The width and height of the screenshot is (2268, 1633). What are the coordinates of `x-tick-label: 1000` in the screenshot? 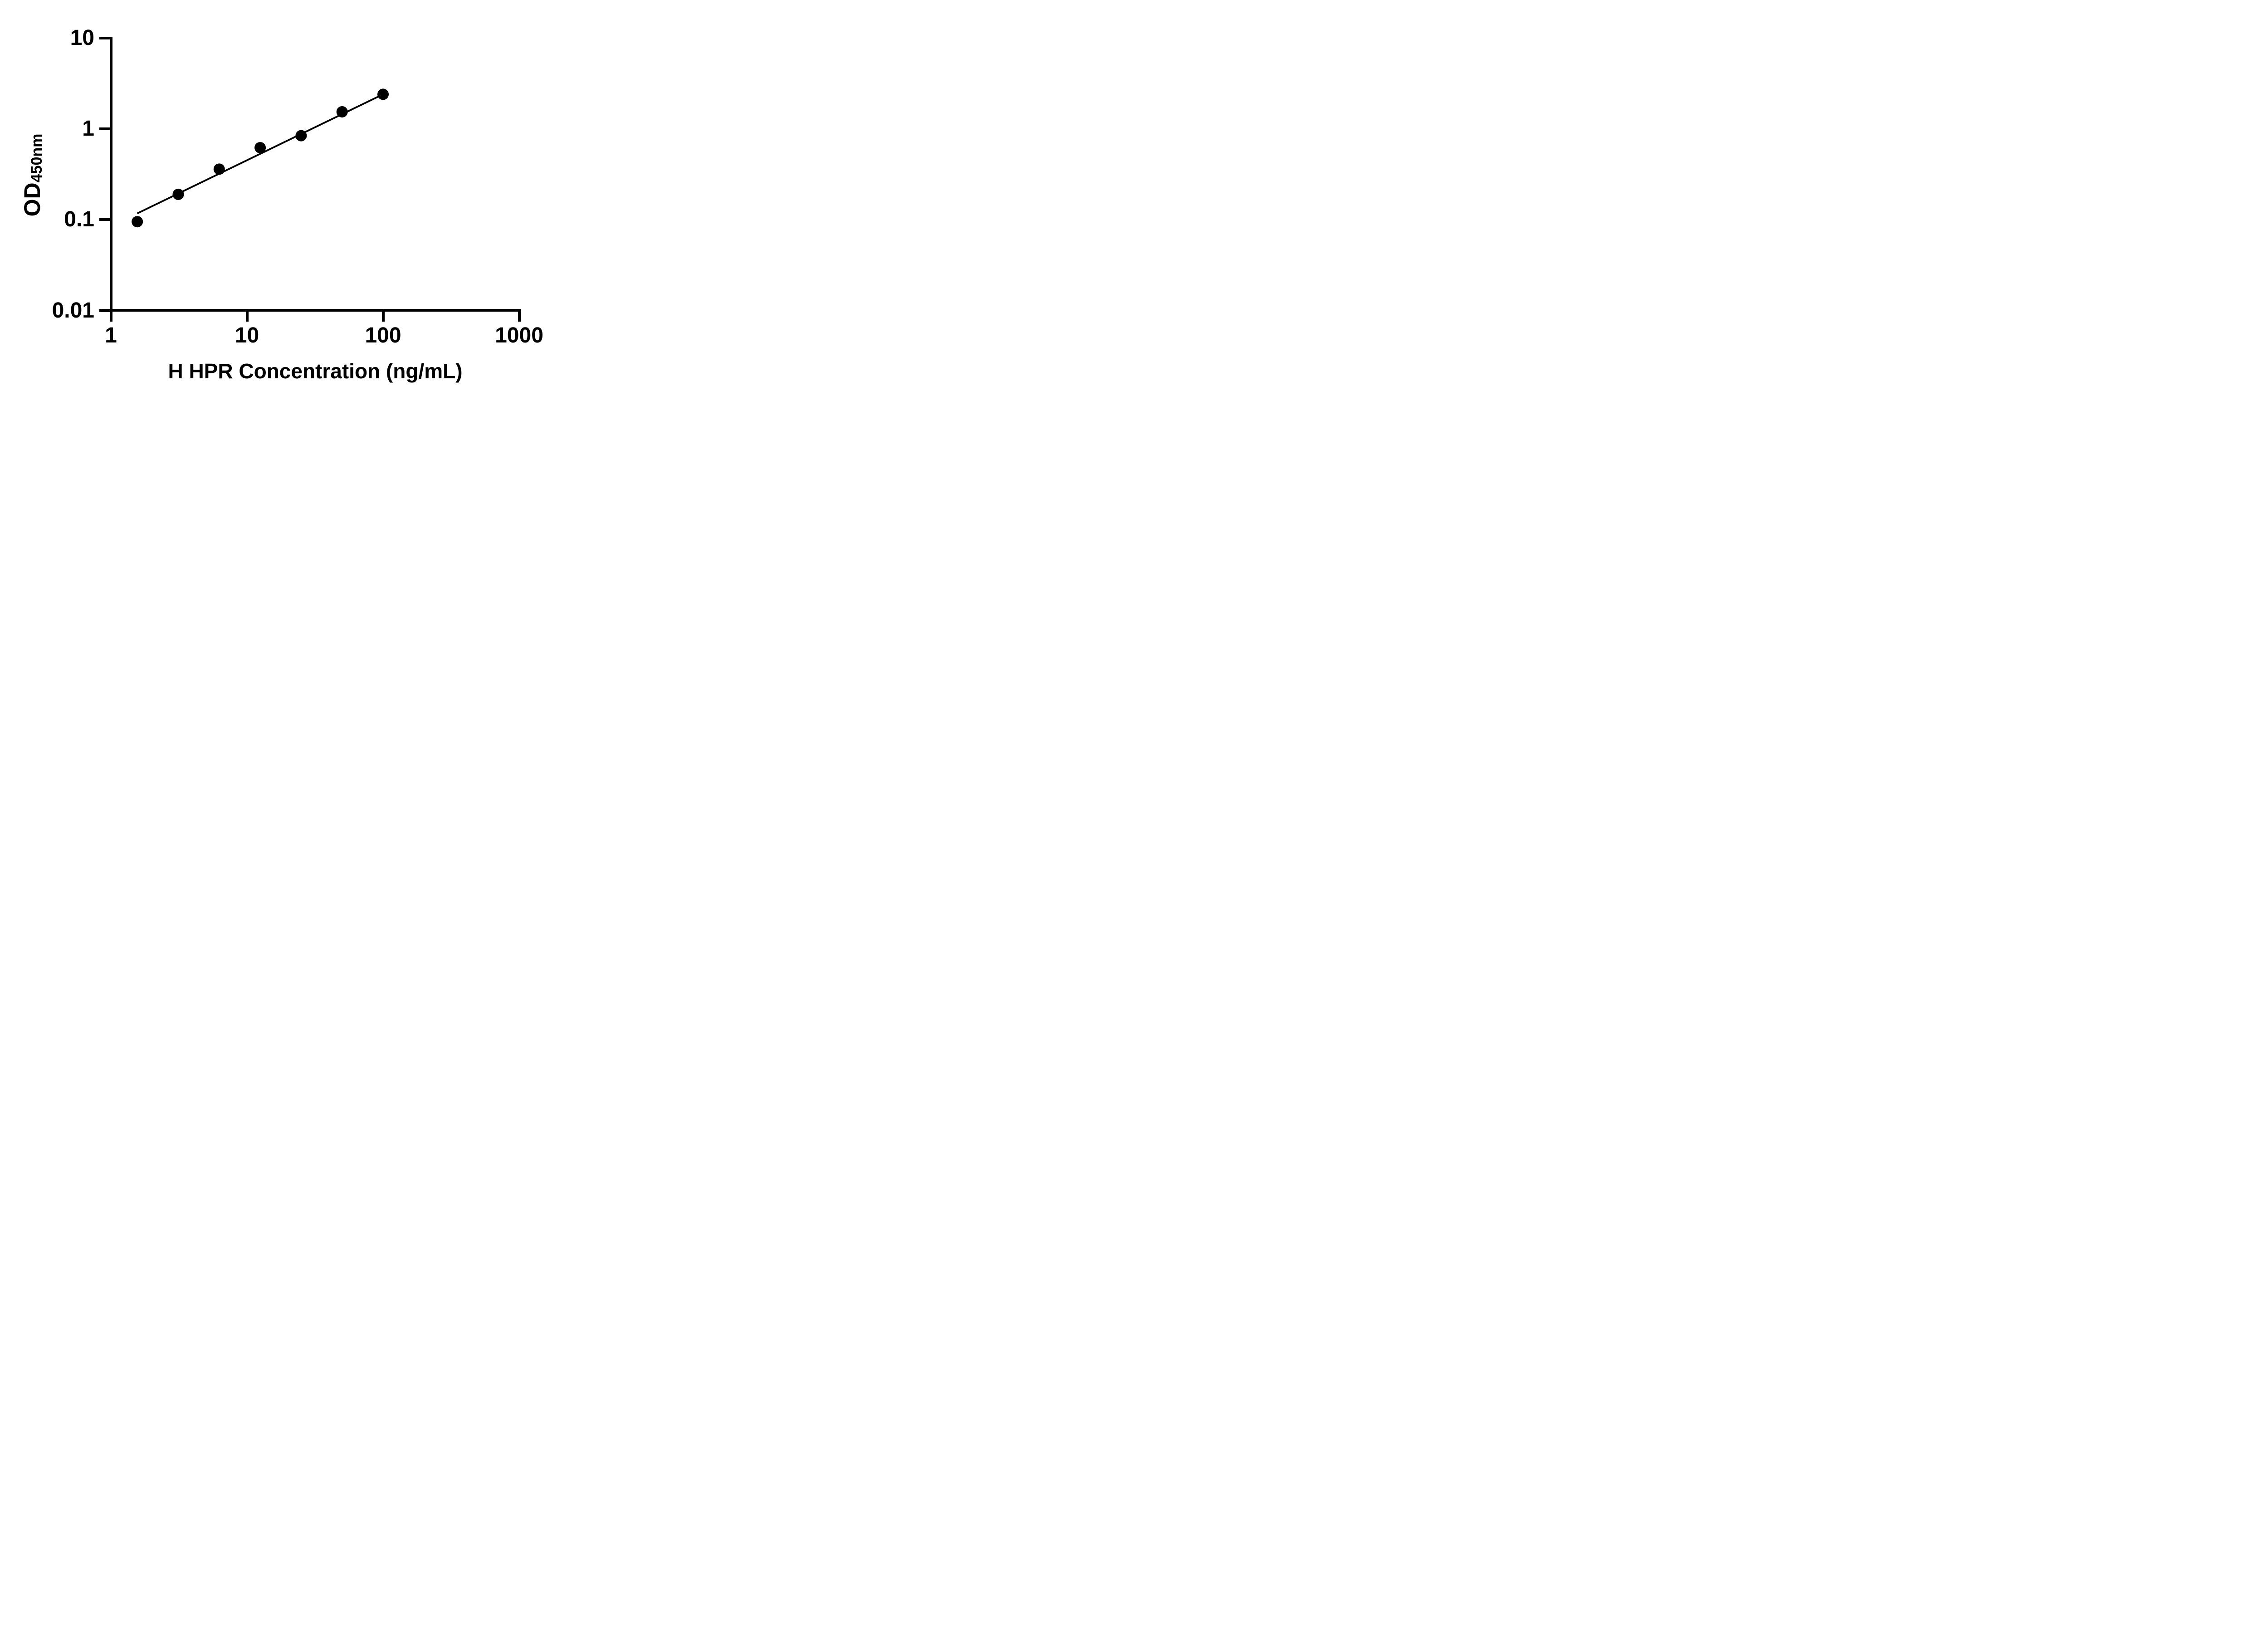 It's located at (519, 335).